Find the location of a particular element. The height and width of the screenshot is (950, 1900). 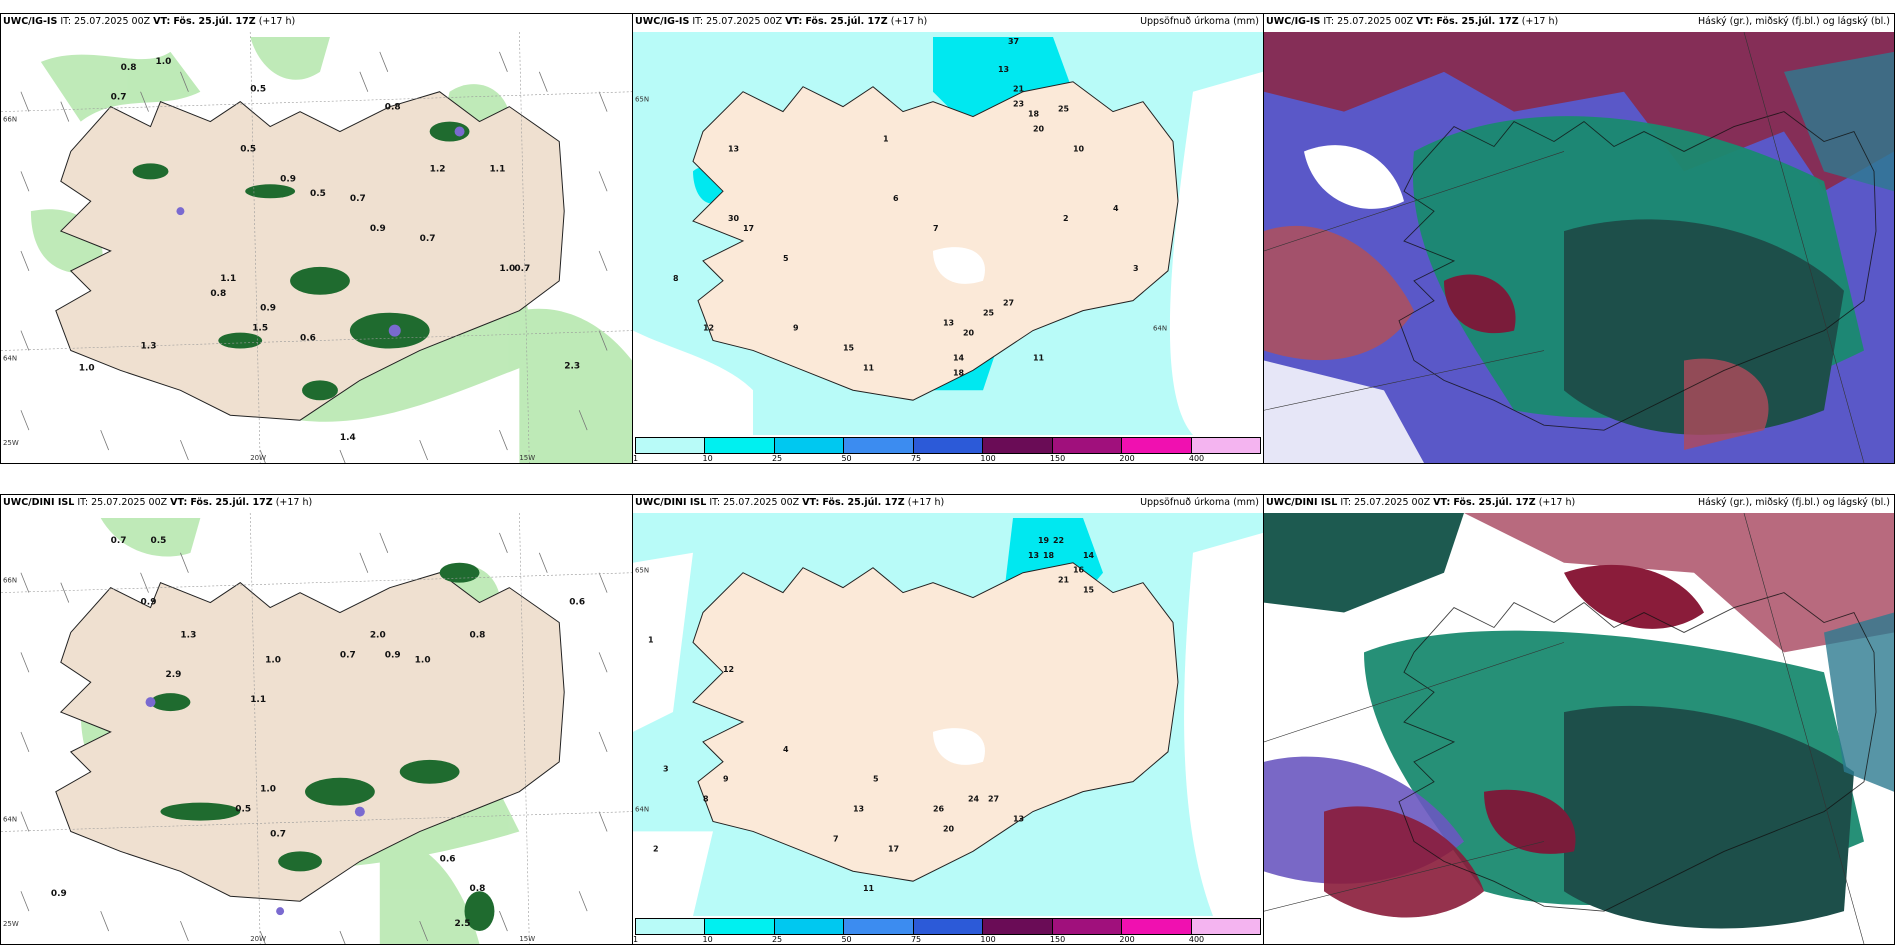

cb-label: 25 is located at coordinates (777, 939).